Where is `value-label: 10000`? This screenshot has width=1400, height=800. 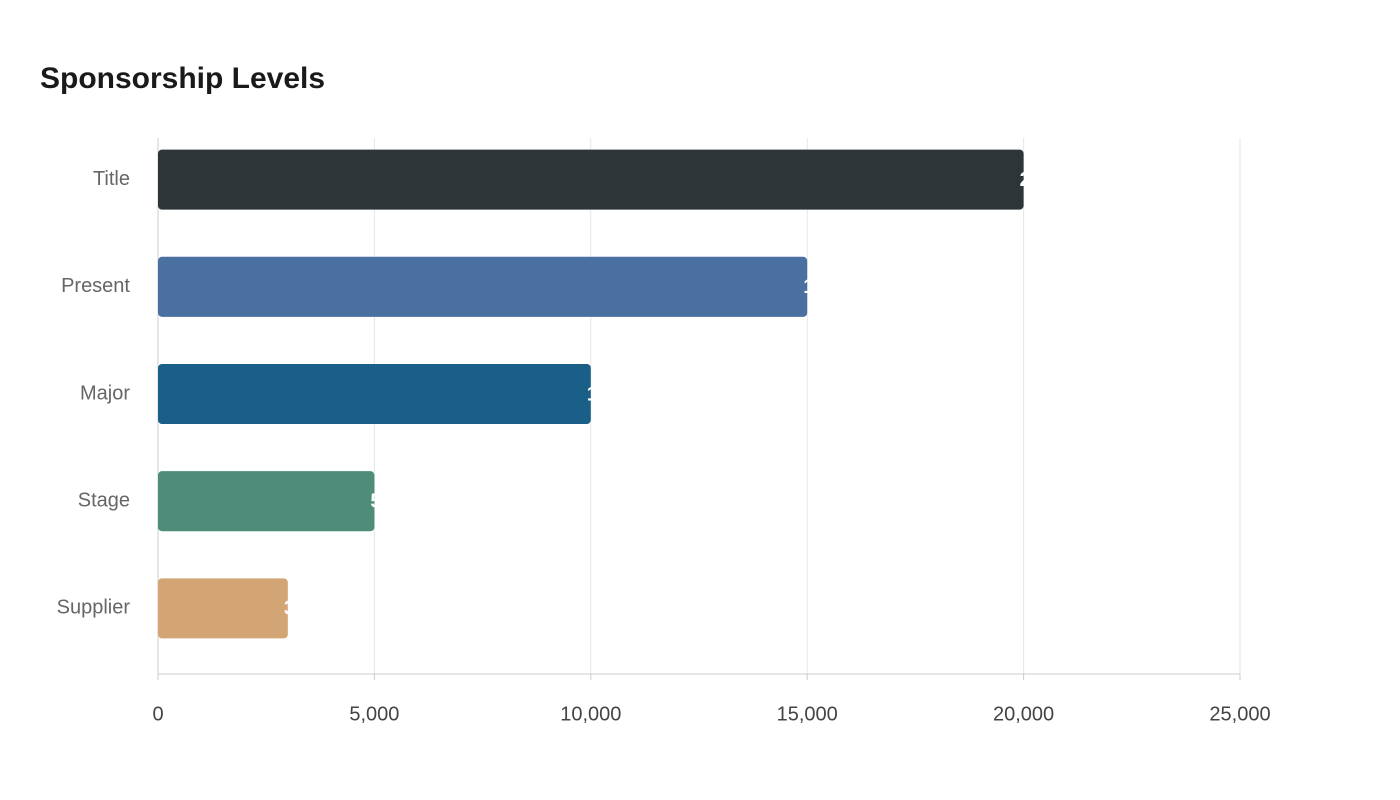
value-label: 10000 is located at coordinates (615, 394).